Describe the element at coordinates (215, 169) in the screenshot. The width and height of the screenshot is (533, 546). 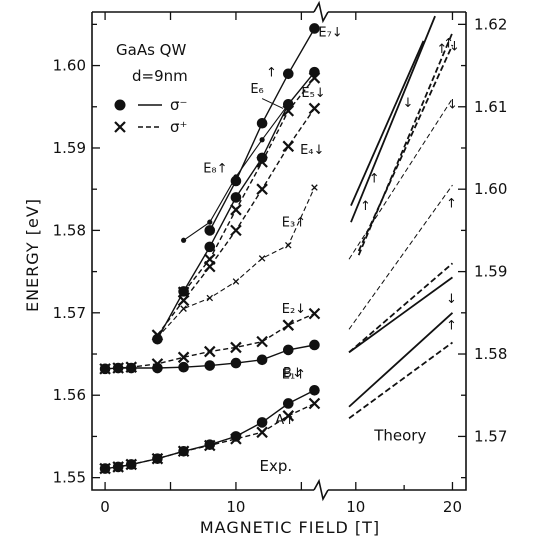
I see `series-label: E₈↑` at that location.